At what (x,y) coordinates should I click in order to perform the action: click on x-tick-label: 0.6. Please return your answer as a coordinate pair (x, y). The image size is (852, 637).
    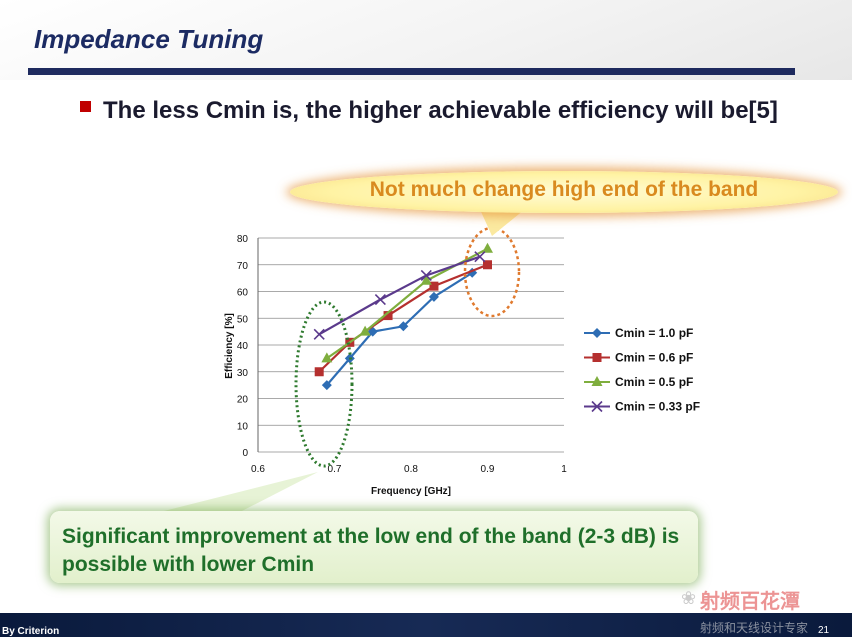
    Looking at the image, I should click on (258, 469).